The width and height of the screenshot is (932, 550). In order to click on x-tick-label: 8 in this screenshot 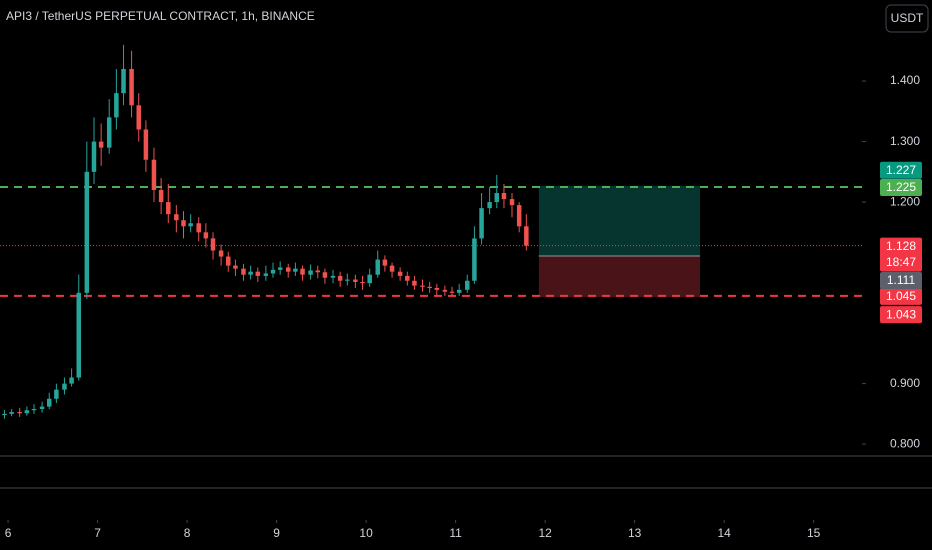, I will do `click(187, 533)`.